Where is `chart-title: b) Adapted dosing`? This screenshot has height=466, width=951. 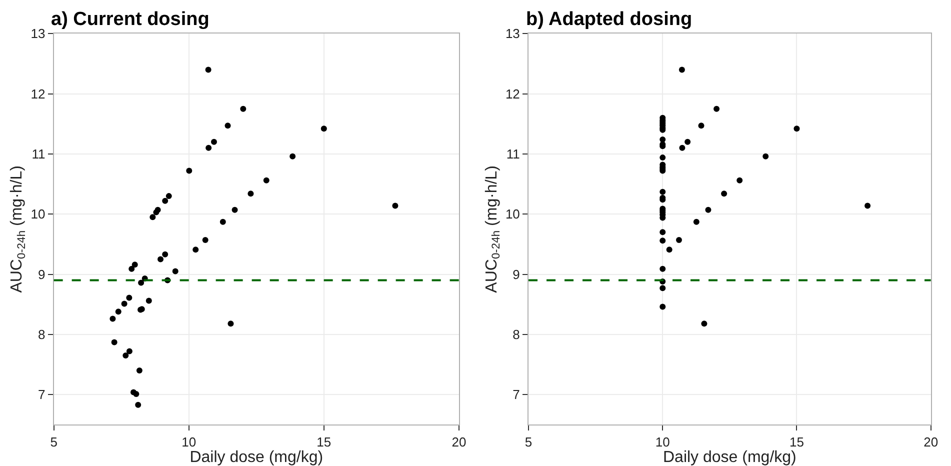 chart-title: b) Adapted dosing is located at coordinates (609, 19).